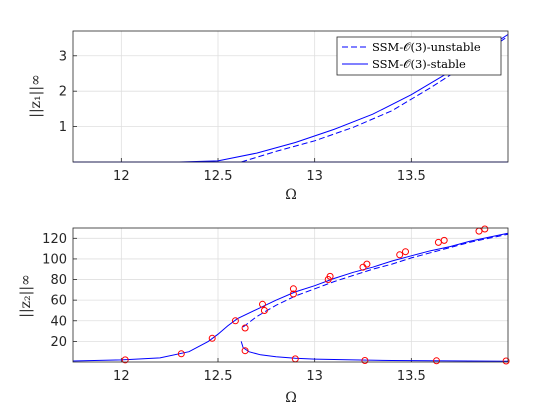  What do you see at coordinates (58, 342) in the screenshot?
I see `ytick-label: 20` at bounding box center [58, 342].